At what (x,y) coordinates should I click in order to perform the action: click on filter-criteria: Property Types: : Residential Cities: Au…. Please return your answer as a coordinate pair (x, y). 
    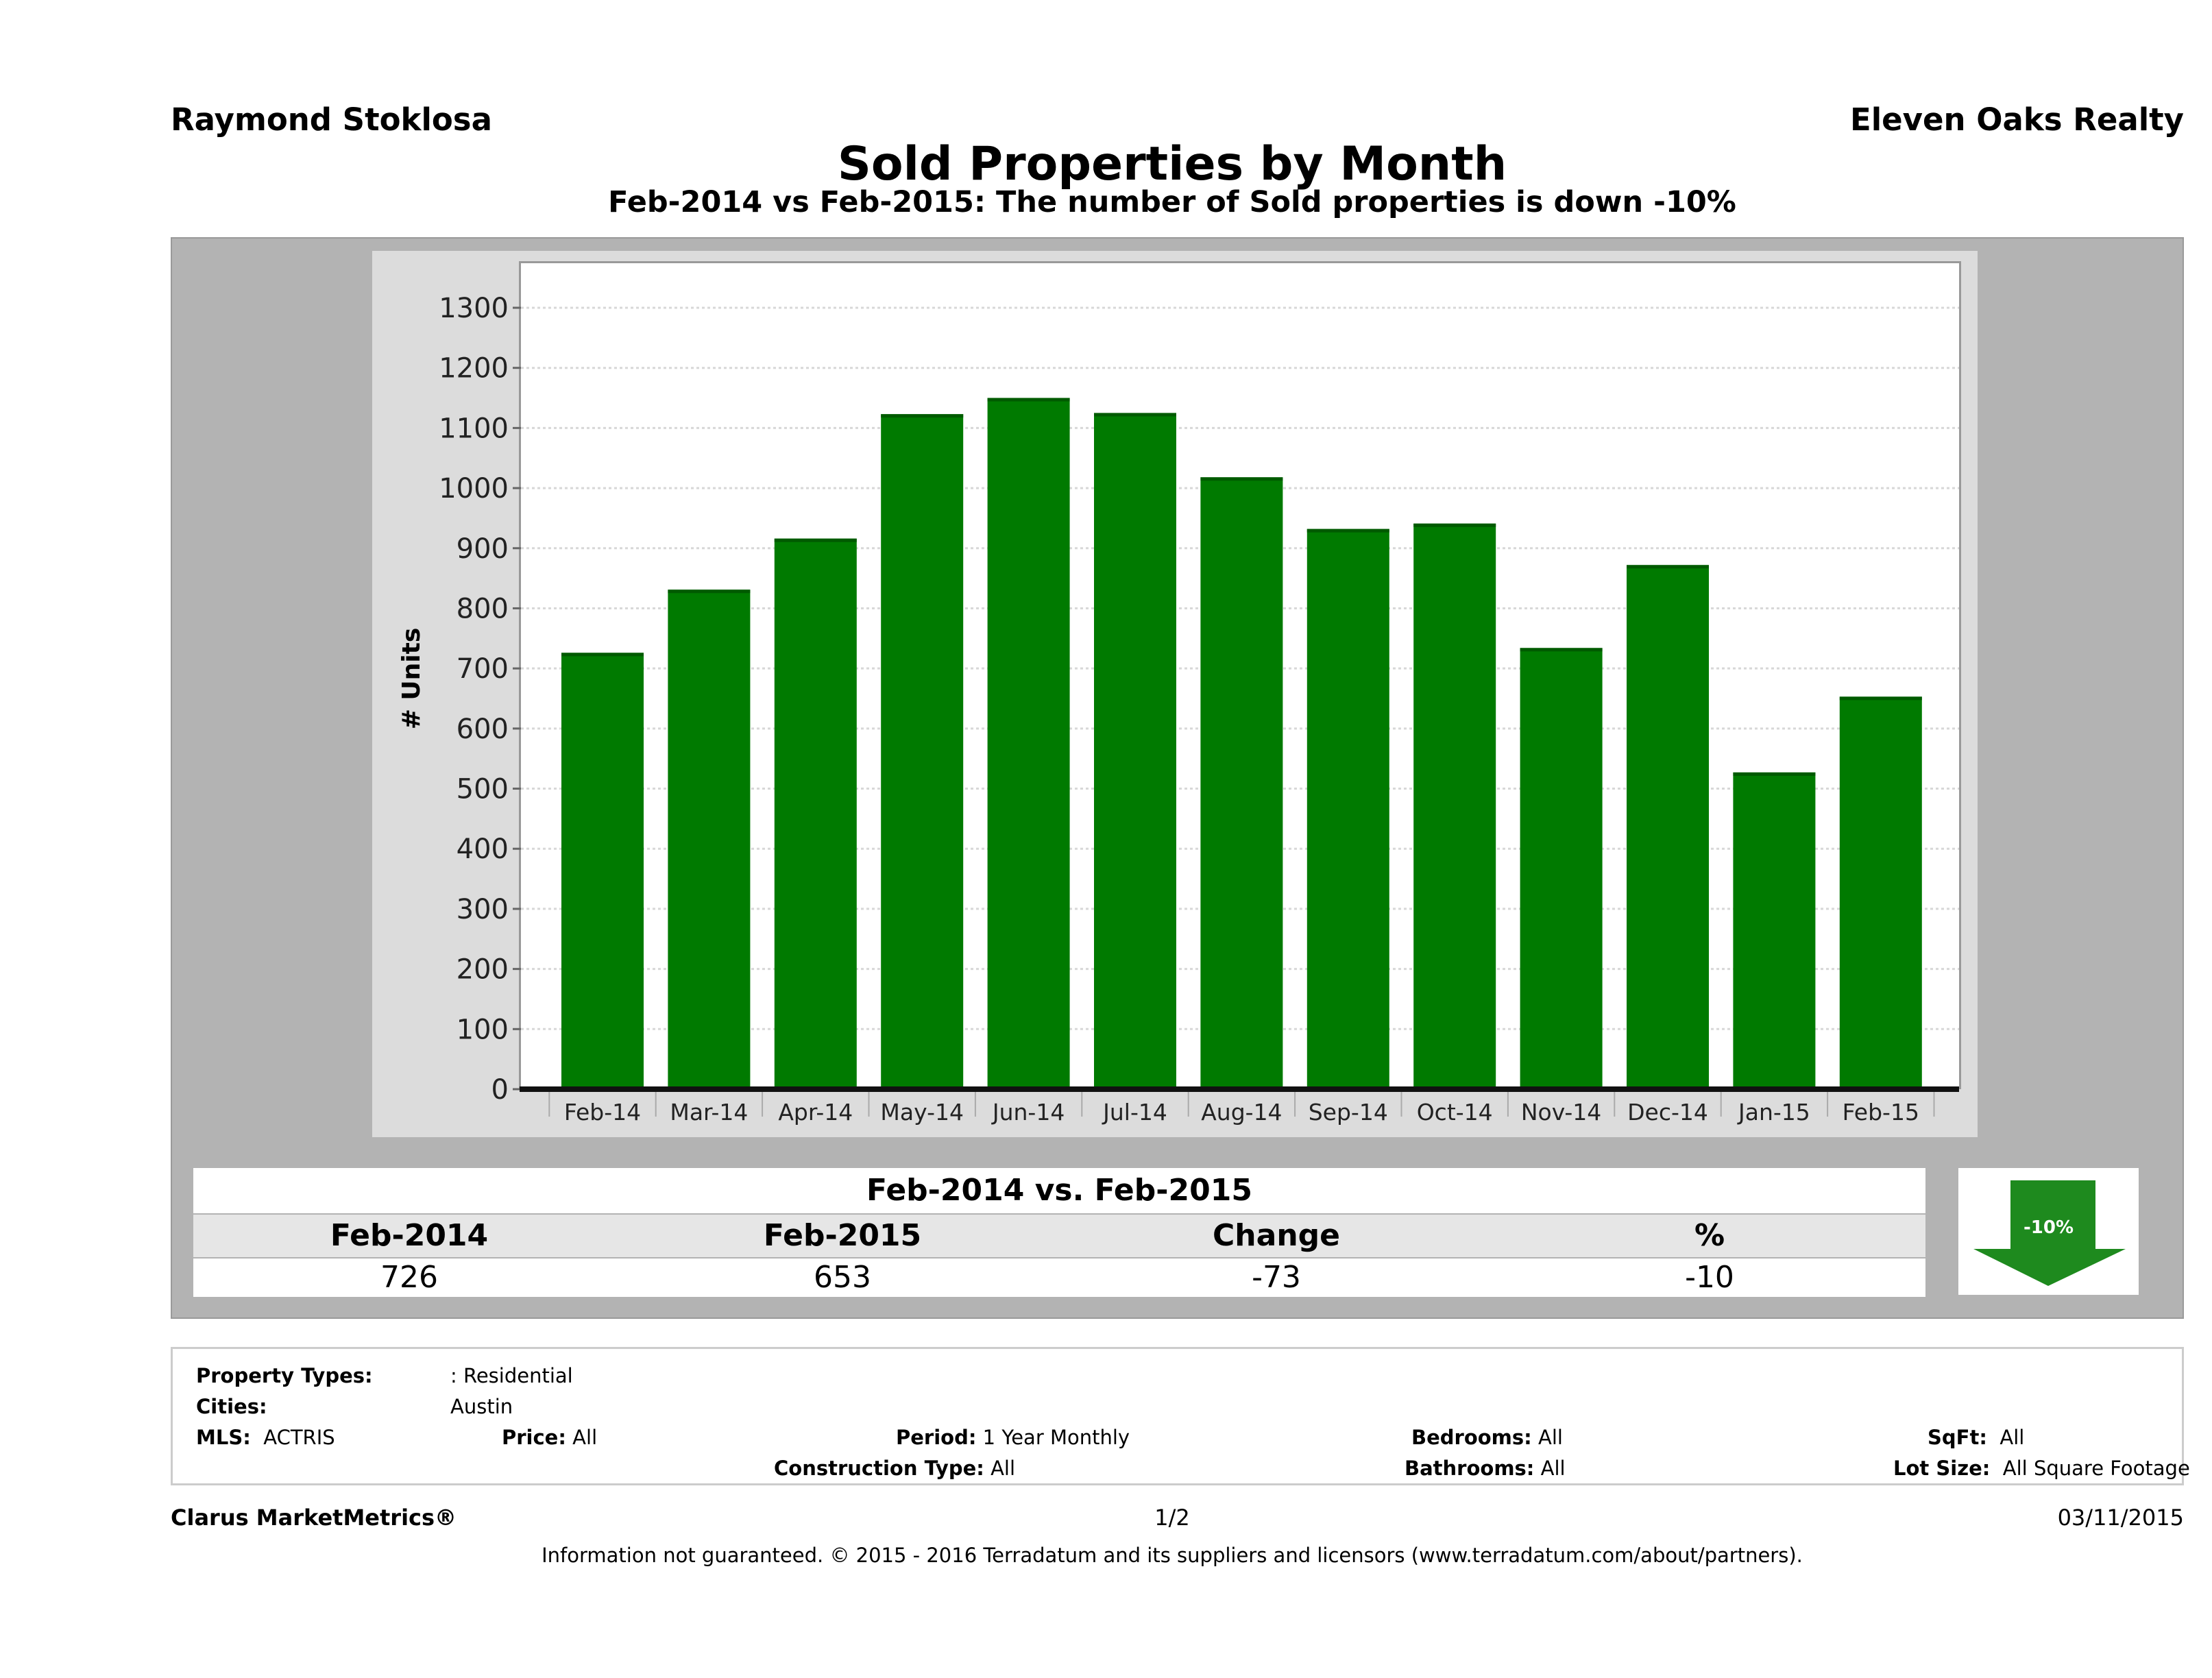
    Looking at the image, I should click on (1180, 1416).